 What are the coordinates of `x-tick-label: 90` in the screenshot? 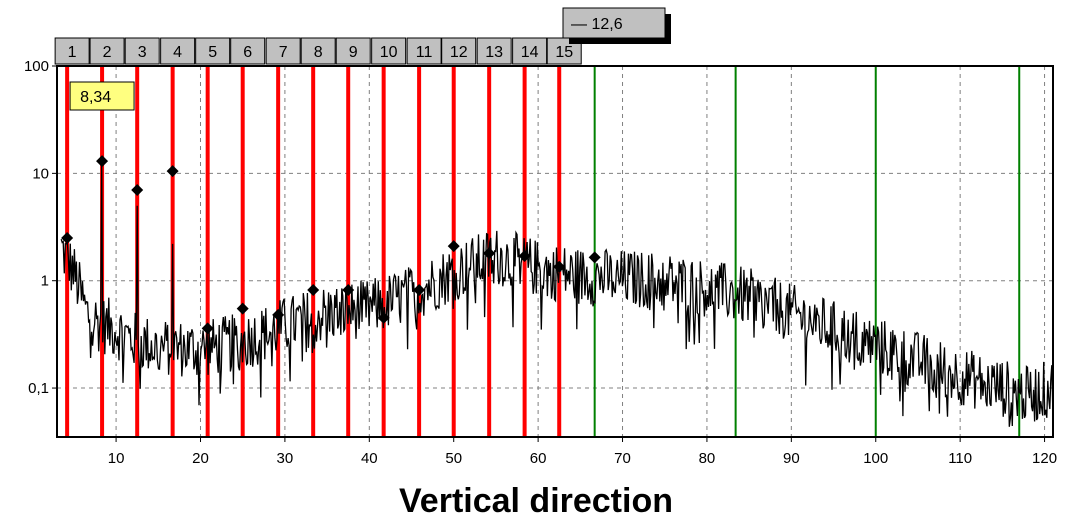 It's located at (791, 458).